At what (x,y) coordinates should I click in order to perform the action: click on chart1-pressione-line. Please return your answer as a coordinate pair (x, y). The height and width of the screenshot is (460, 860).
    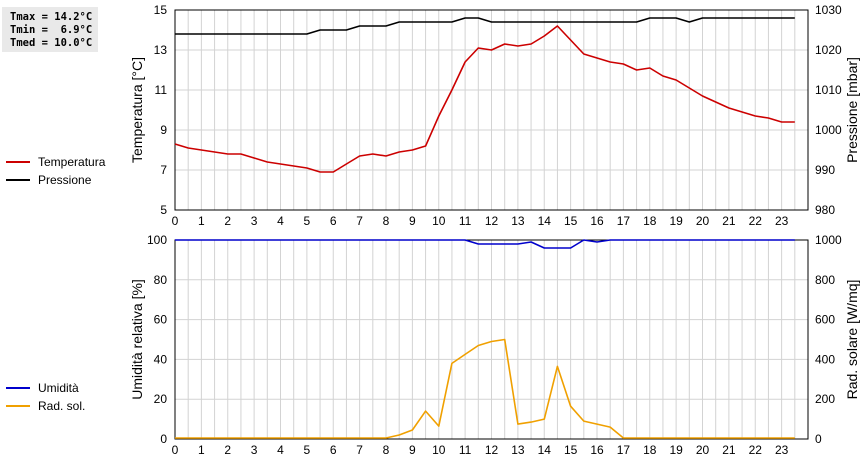
    Looking at the image, I should click on (485, 26).